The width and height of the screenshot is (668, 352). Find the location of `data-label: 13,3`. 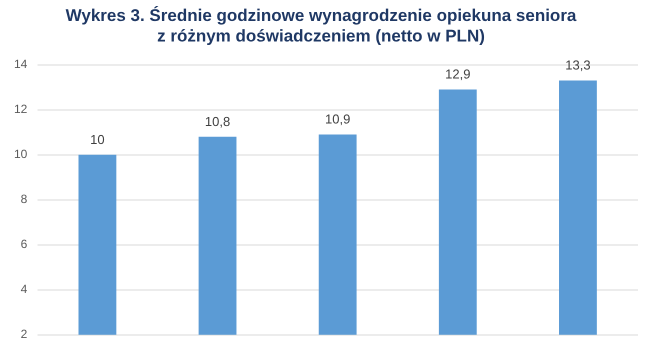

data-label: 13,3 is located at coordinates (578, 65).